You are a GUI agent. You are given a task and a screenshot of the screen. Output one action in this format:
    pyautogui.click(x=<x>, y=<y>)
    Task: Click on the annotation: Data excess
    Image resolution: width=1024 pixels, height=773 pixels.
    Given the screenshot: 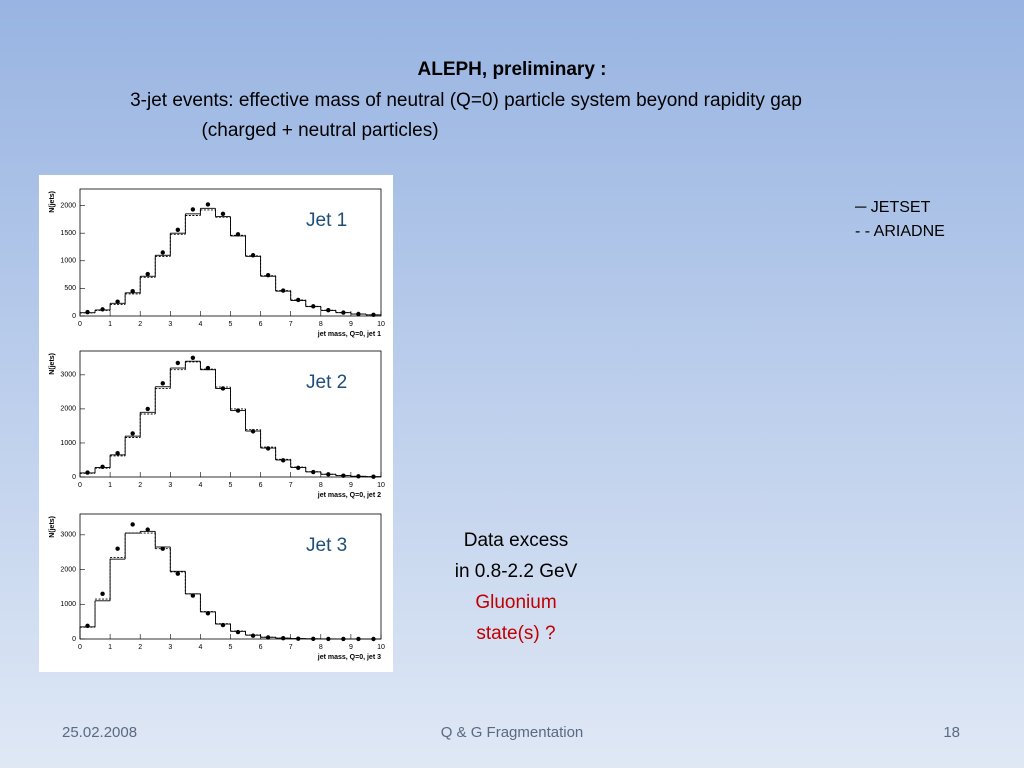 What is the action you would take?
    pyautogui.click(x=516, y=540)
    